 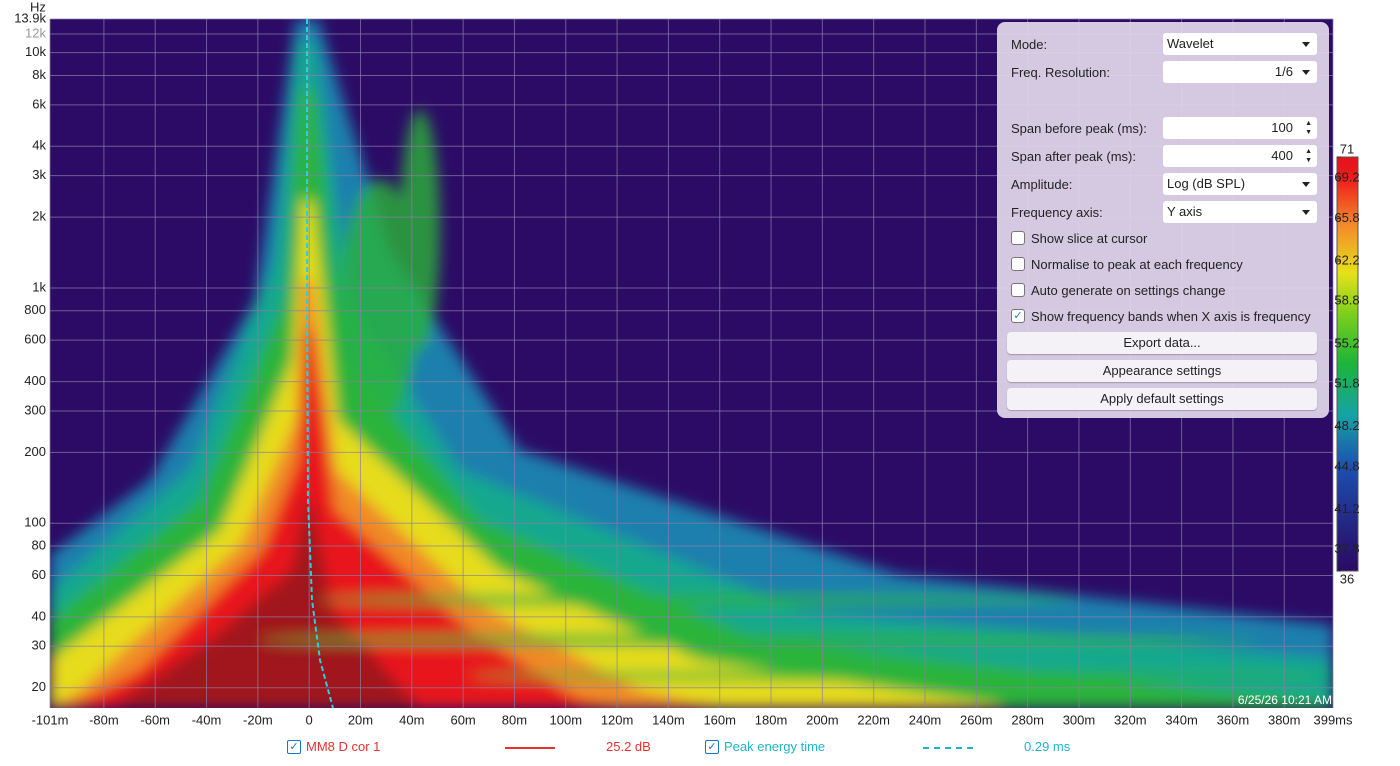 What do you see at coordinates (309, 719) in the screenshot?
I see `x-tick-label: 0` at bounding box center [309, 719].